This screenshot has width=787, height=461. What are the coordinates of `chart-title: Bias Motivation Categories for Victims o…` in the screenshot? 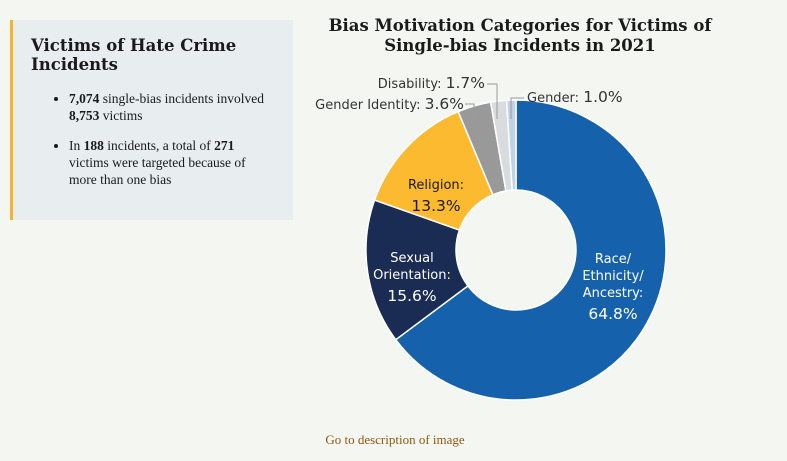 It's located at (520, 35).